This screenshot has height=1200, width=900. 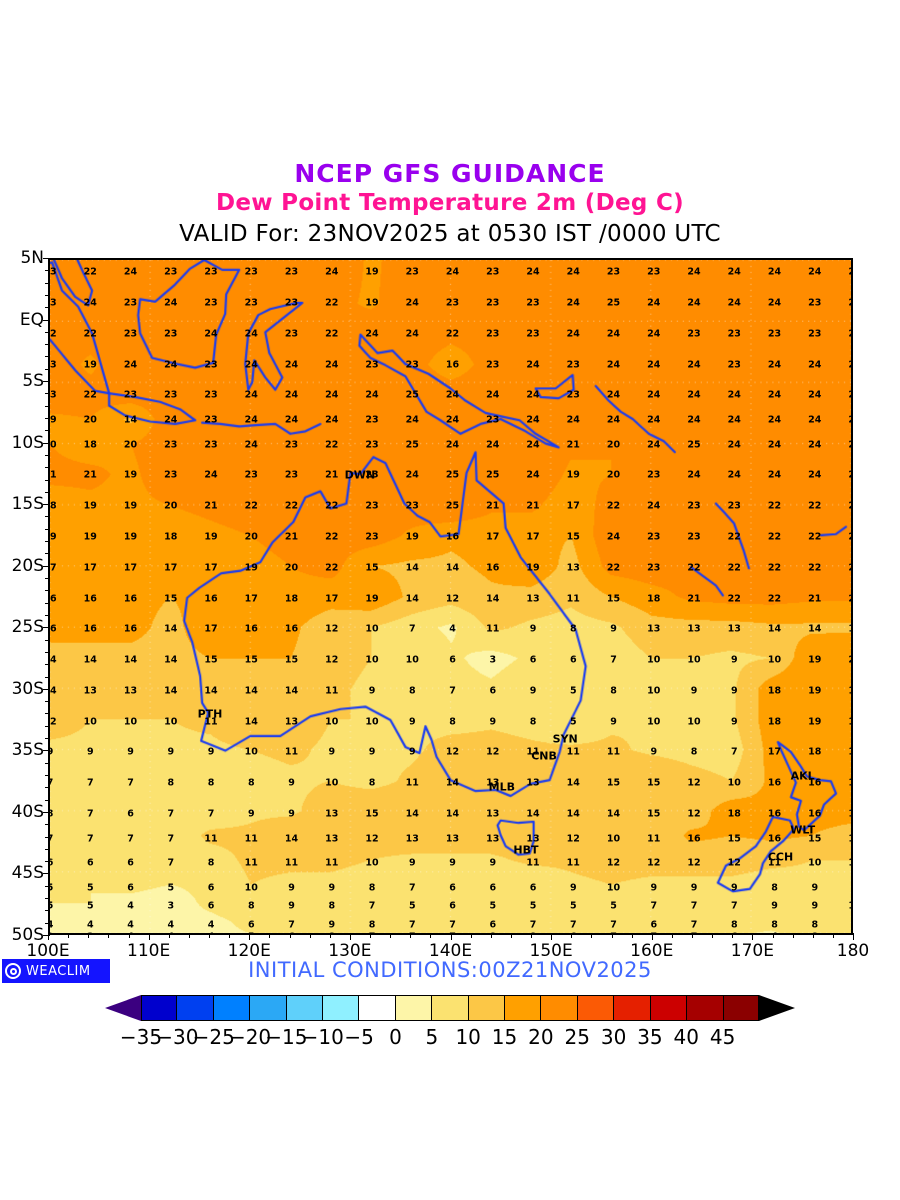 I want to click on grid-value: 18, so click(x=171, y=537).